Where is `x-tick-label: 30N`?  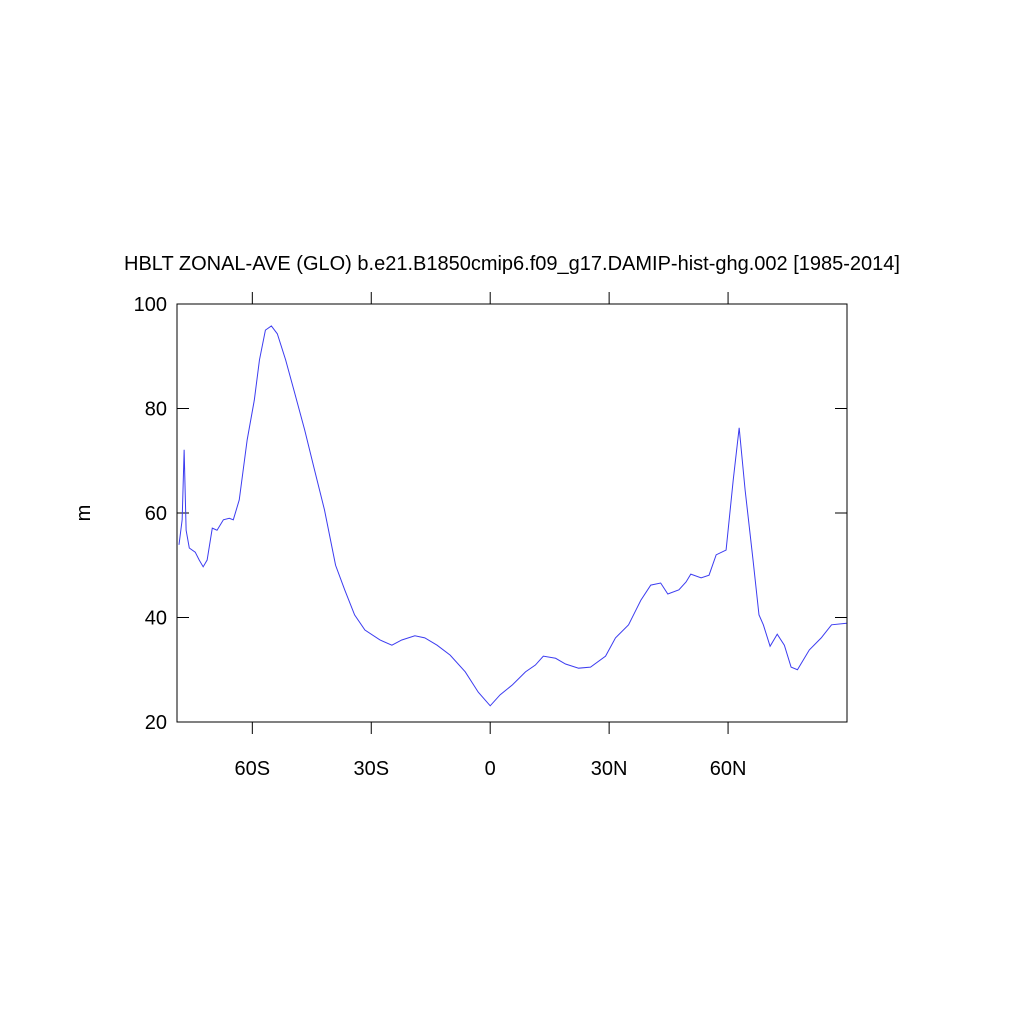
x-tick-label: 30N is located at coordinates (609, 769).